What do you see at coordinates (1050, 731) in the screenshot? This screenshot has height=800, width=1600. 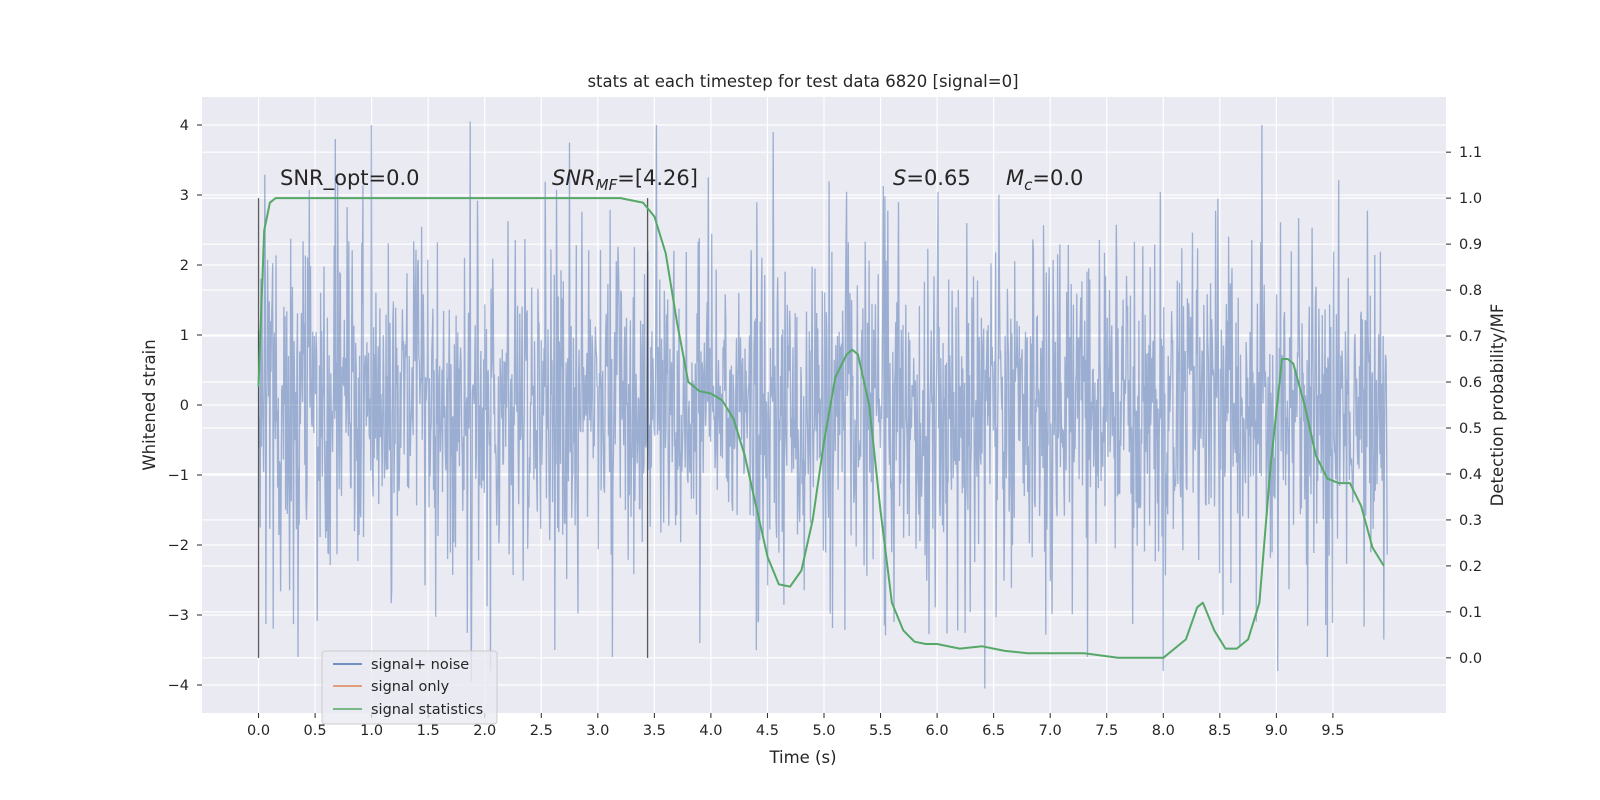 I see `x-tick-label: 7.0` at bounding box center [1050, 731].